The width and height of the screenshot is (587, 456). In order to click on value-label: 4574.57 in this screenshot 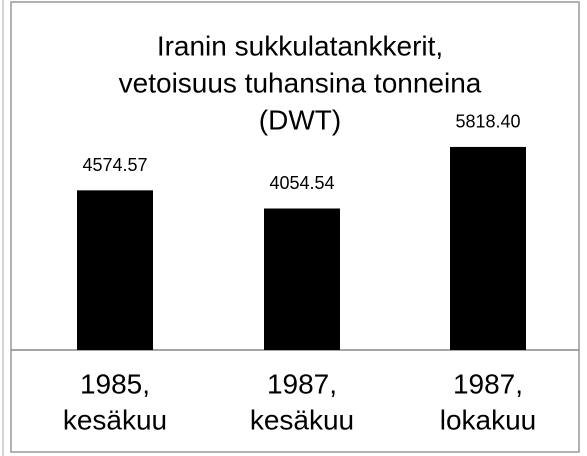, I will do `click(114, 165)`.